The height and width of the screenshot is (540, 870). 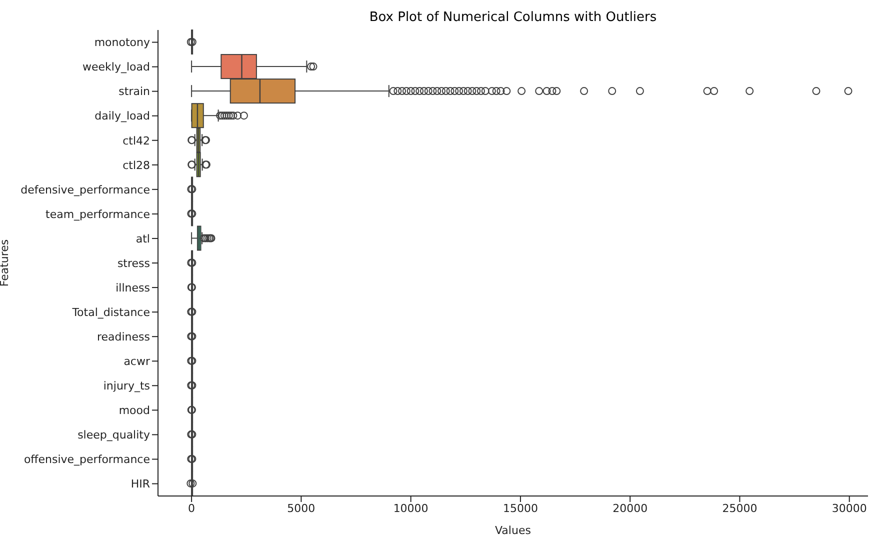 What do you see at coordinates (126, 386) in the screenshot?
I see `y-tick-label: injury_ts` at bounding box center [126, 386].